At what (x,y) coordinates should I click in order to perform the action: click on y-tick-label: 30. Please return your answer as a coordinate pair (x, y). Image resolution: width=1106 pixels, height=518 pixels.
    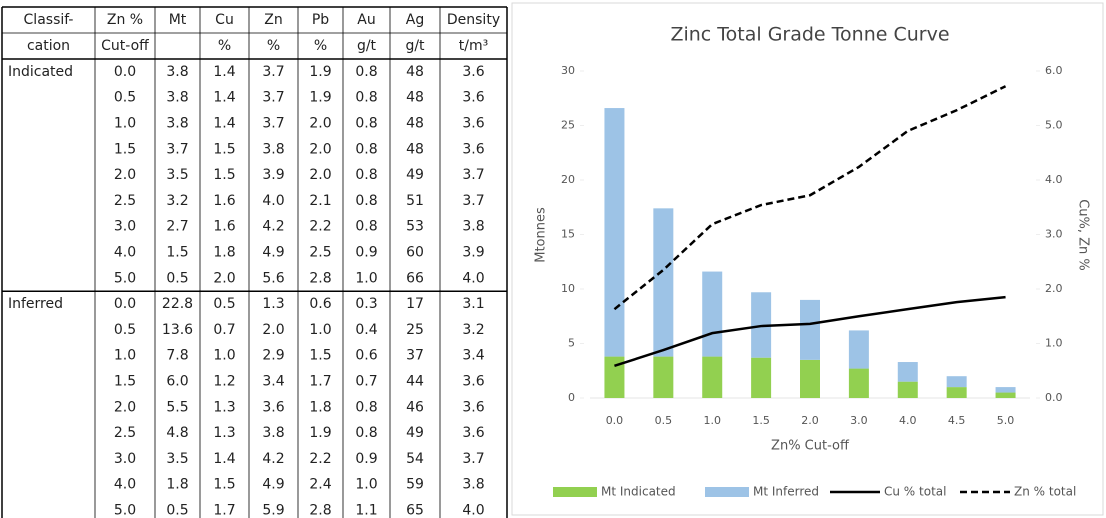
    Looking at the image, I should click on (568, 70).